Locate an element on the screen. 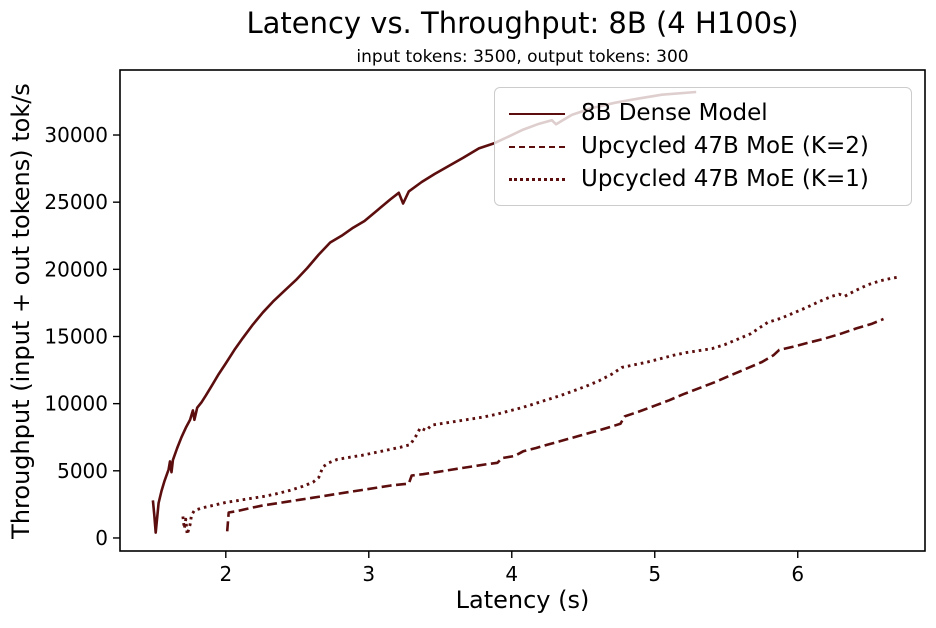 This screenshot has width=936, height=628. y-tick-label: 25000 is located at coordinates (76, 202).